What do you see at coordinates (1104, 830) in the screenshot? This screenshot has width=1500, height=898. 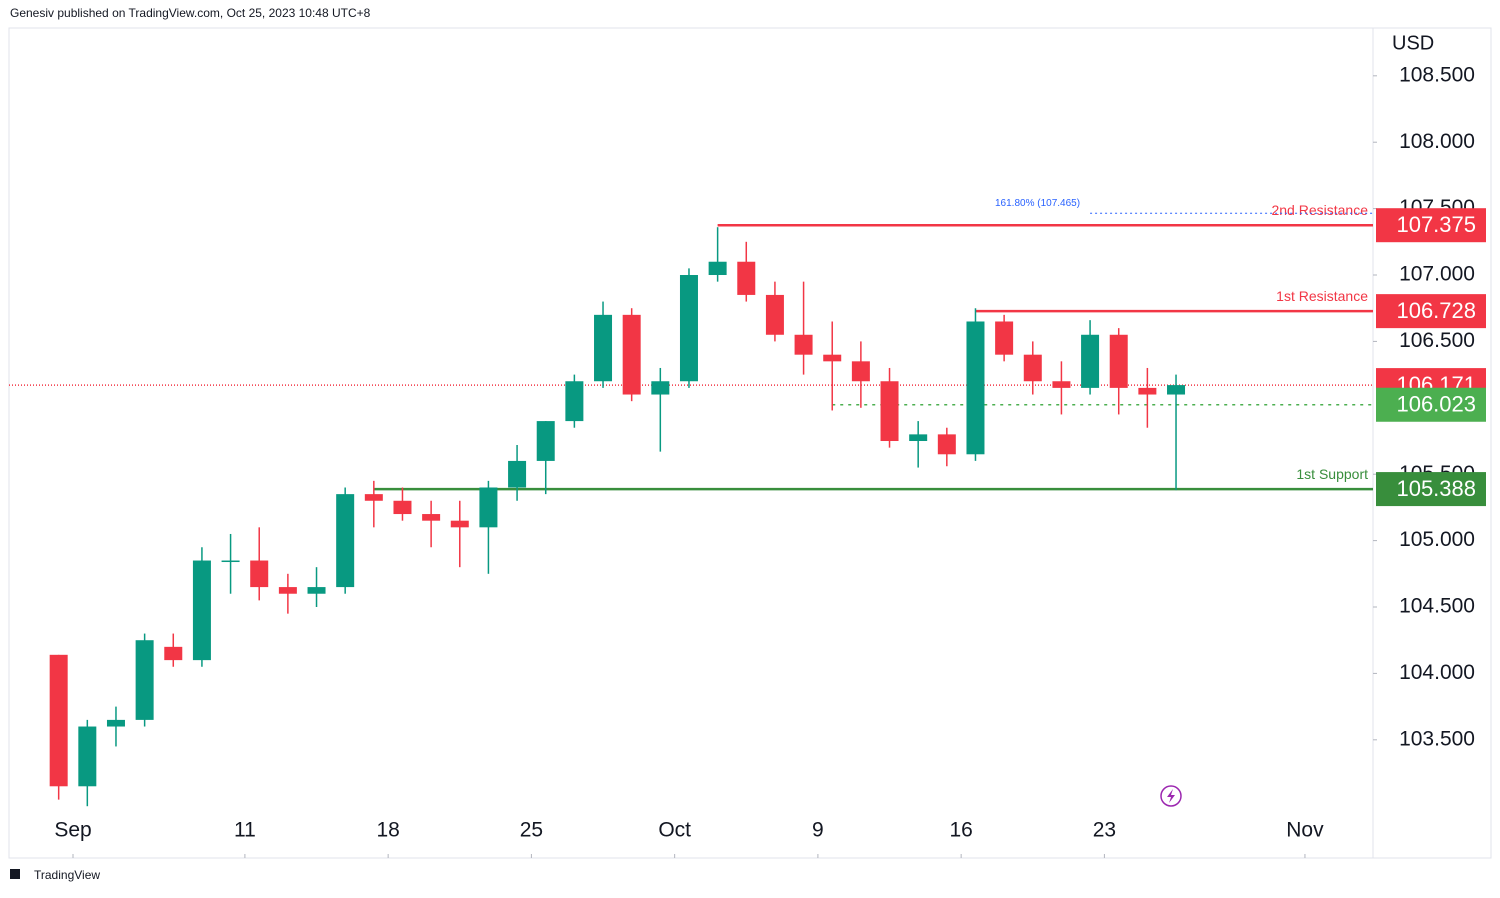 I see `x-tick-label: 23` at bounding box center [1104, 830].